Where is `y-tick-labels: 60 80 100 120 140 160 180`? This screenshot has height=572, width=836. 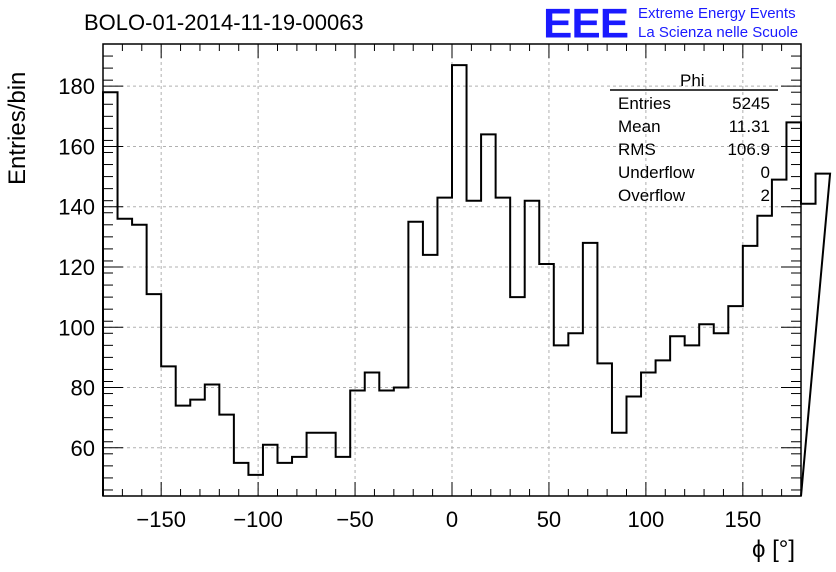 y-tick-labels: 60 80 100 120 140 160 180 is located at coordinates (76, 267).